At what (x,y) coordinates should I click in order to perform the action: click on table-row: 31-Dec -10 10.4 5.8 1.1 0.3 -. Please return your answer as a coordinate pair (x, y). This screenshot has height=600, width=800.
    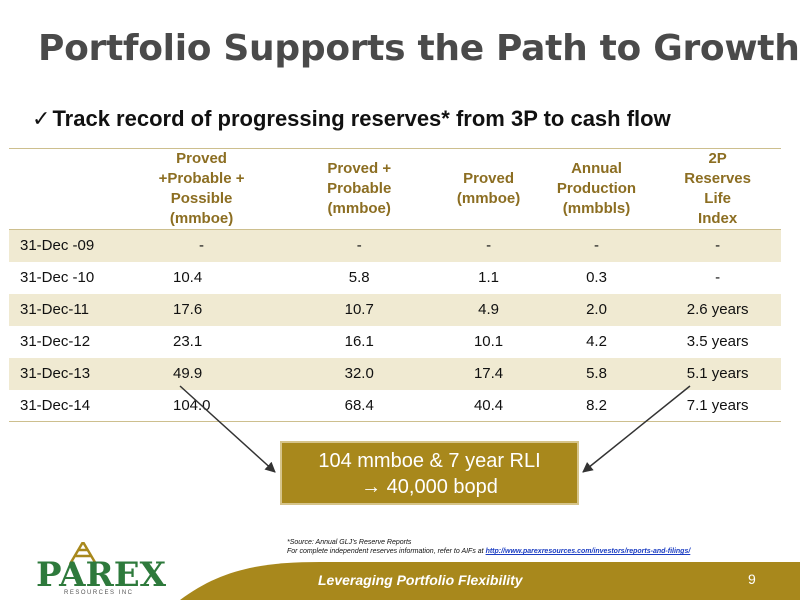
    Looking at the image, I should click on (395, 278).